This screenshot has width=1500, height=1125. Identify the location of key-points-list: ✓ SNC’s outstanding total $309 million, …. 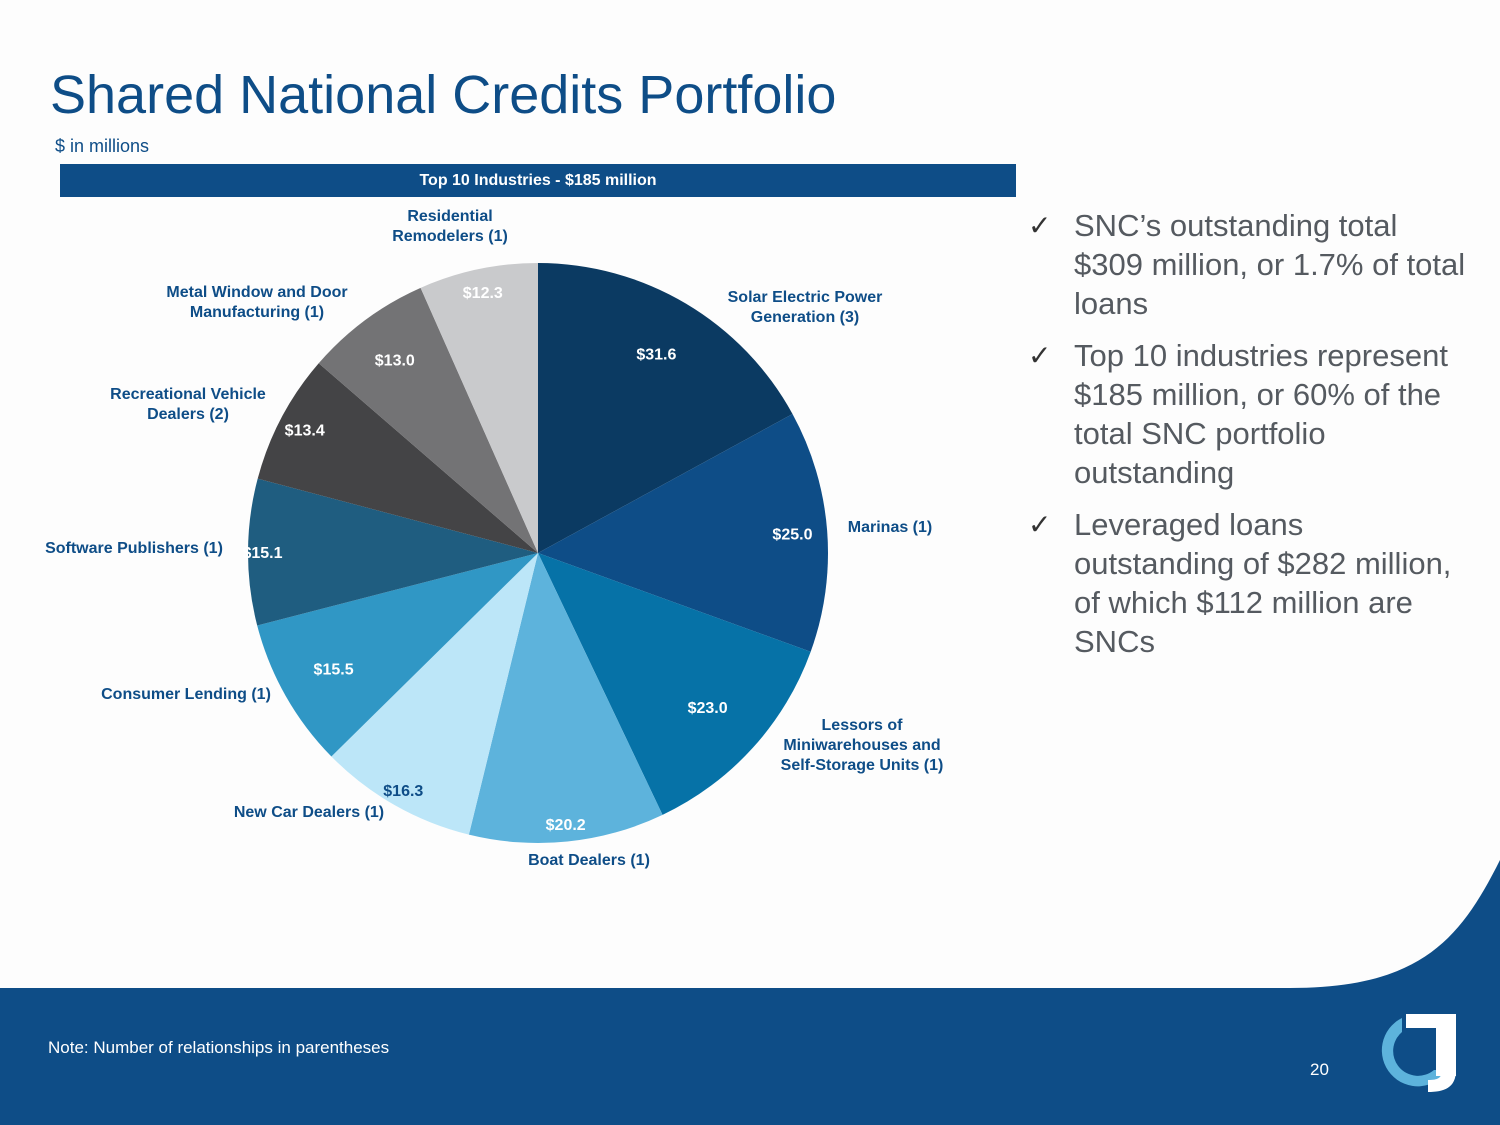
(1248, 440).